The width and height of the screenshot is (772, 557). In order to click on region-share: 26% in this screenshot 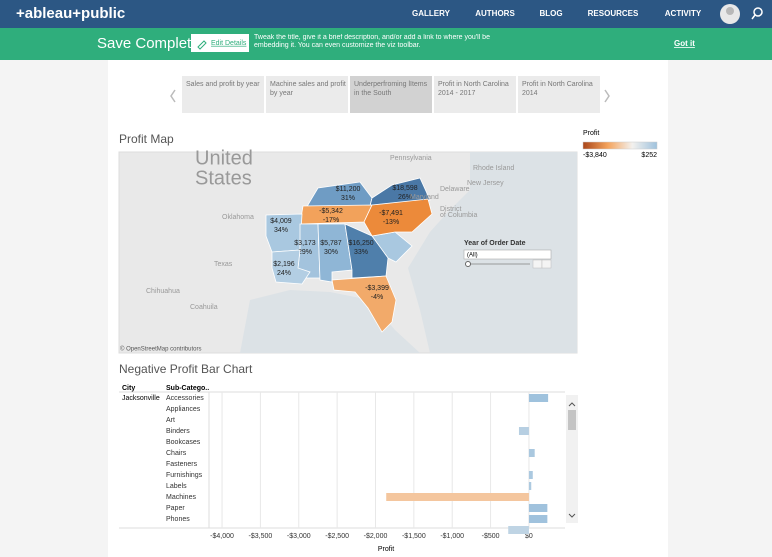, I will do `click(405, 197)`.